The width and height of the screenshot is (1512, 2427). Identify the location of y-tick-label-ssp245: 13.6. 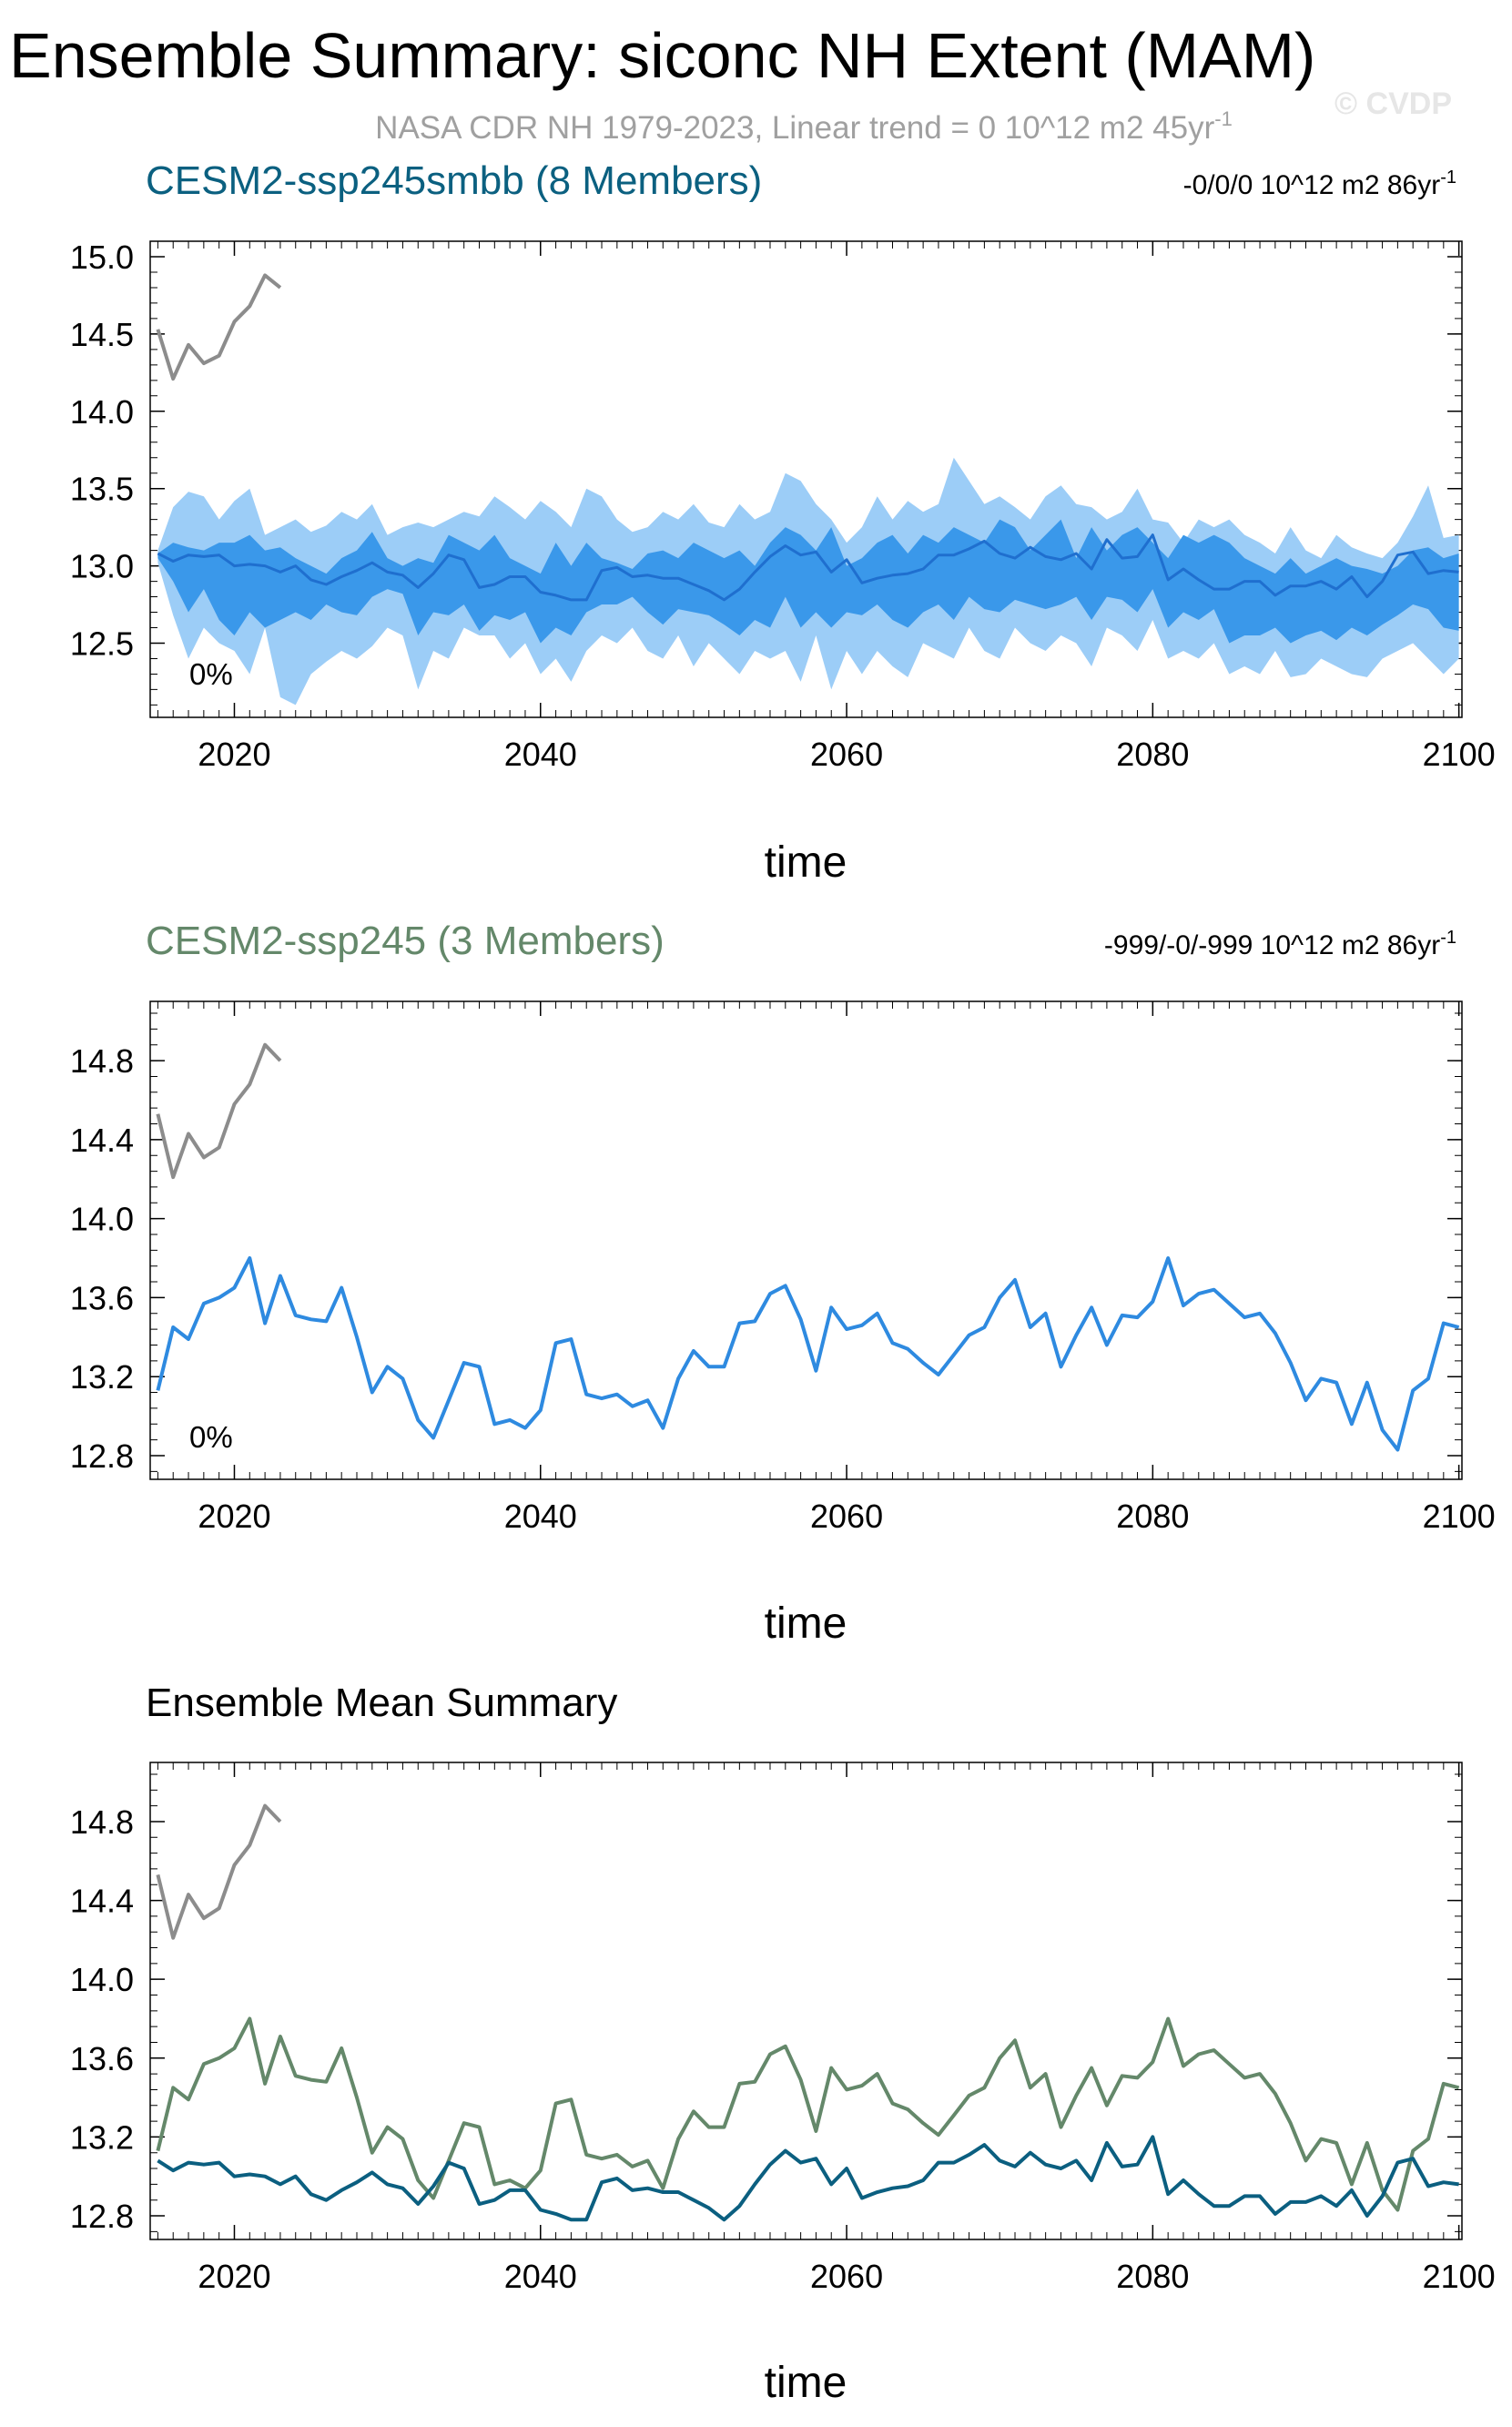
(102, 1297).